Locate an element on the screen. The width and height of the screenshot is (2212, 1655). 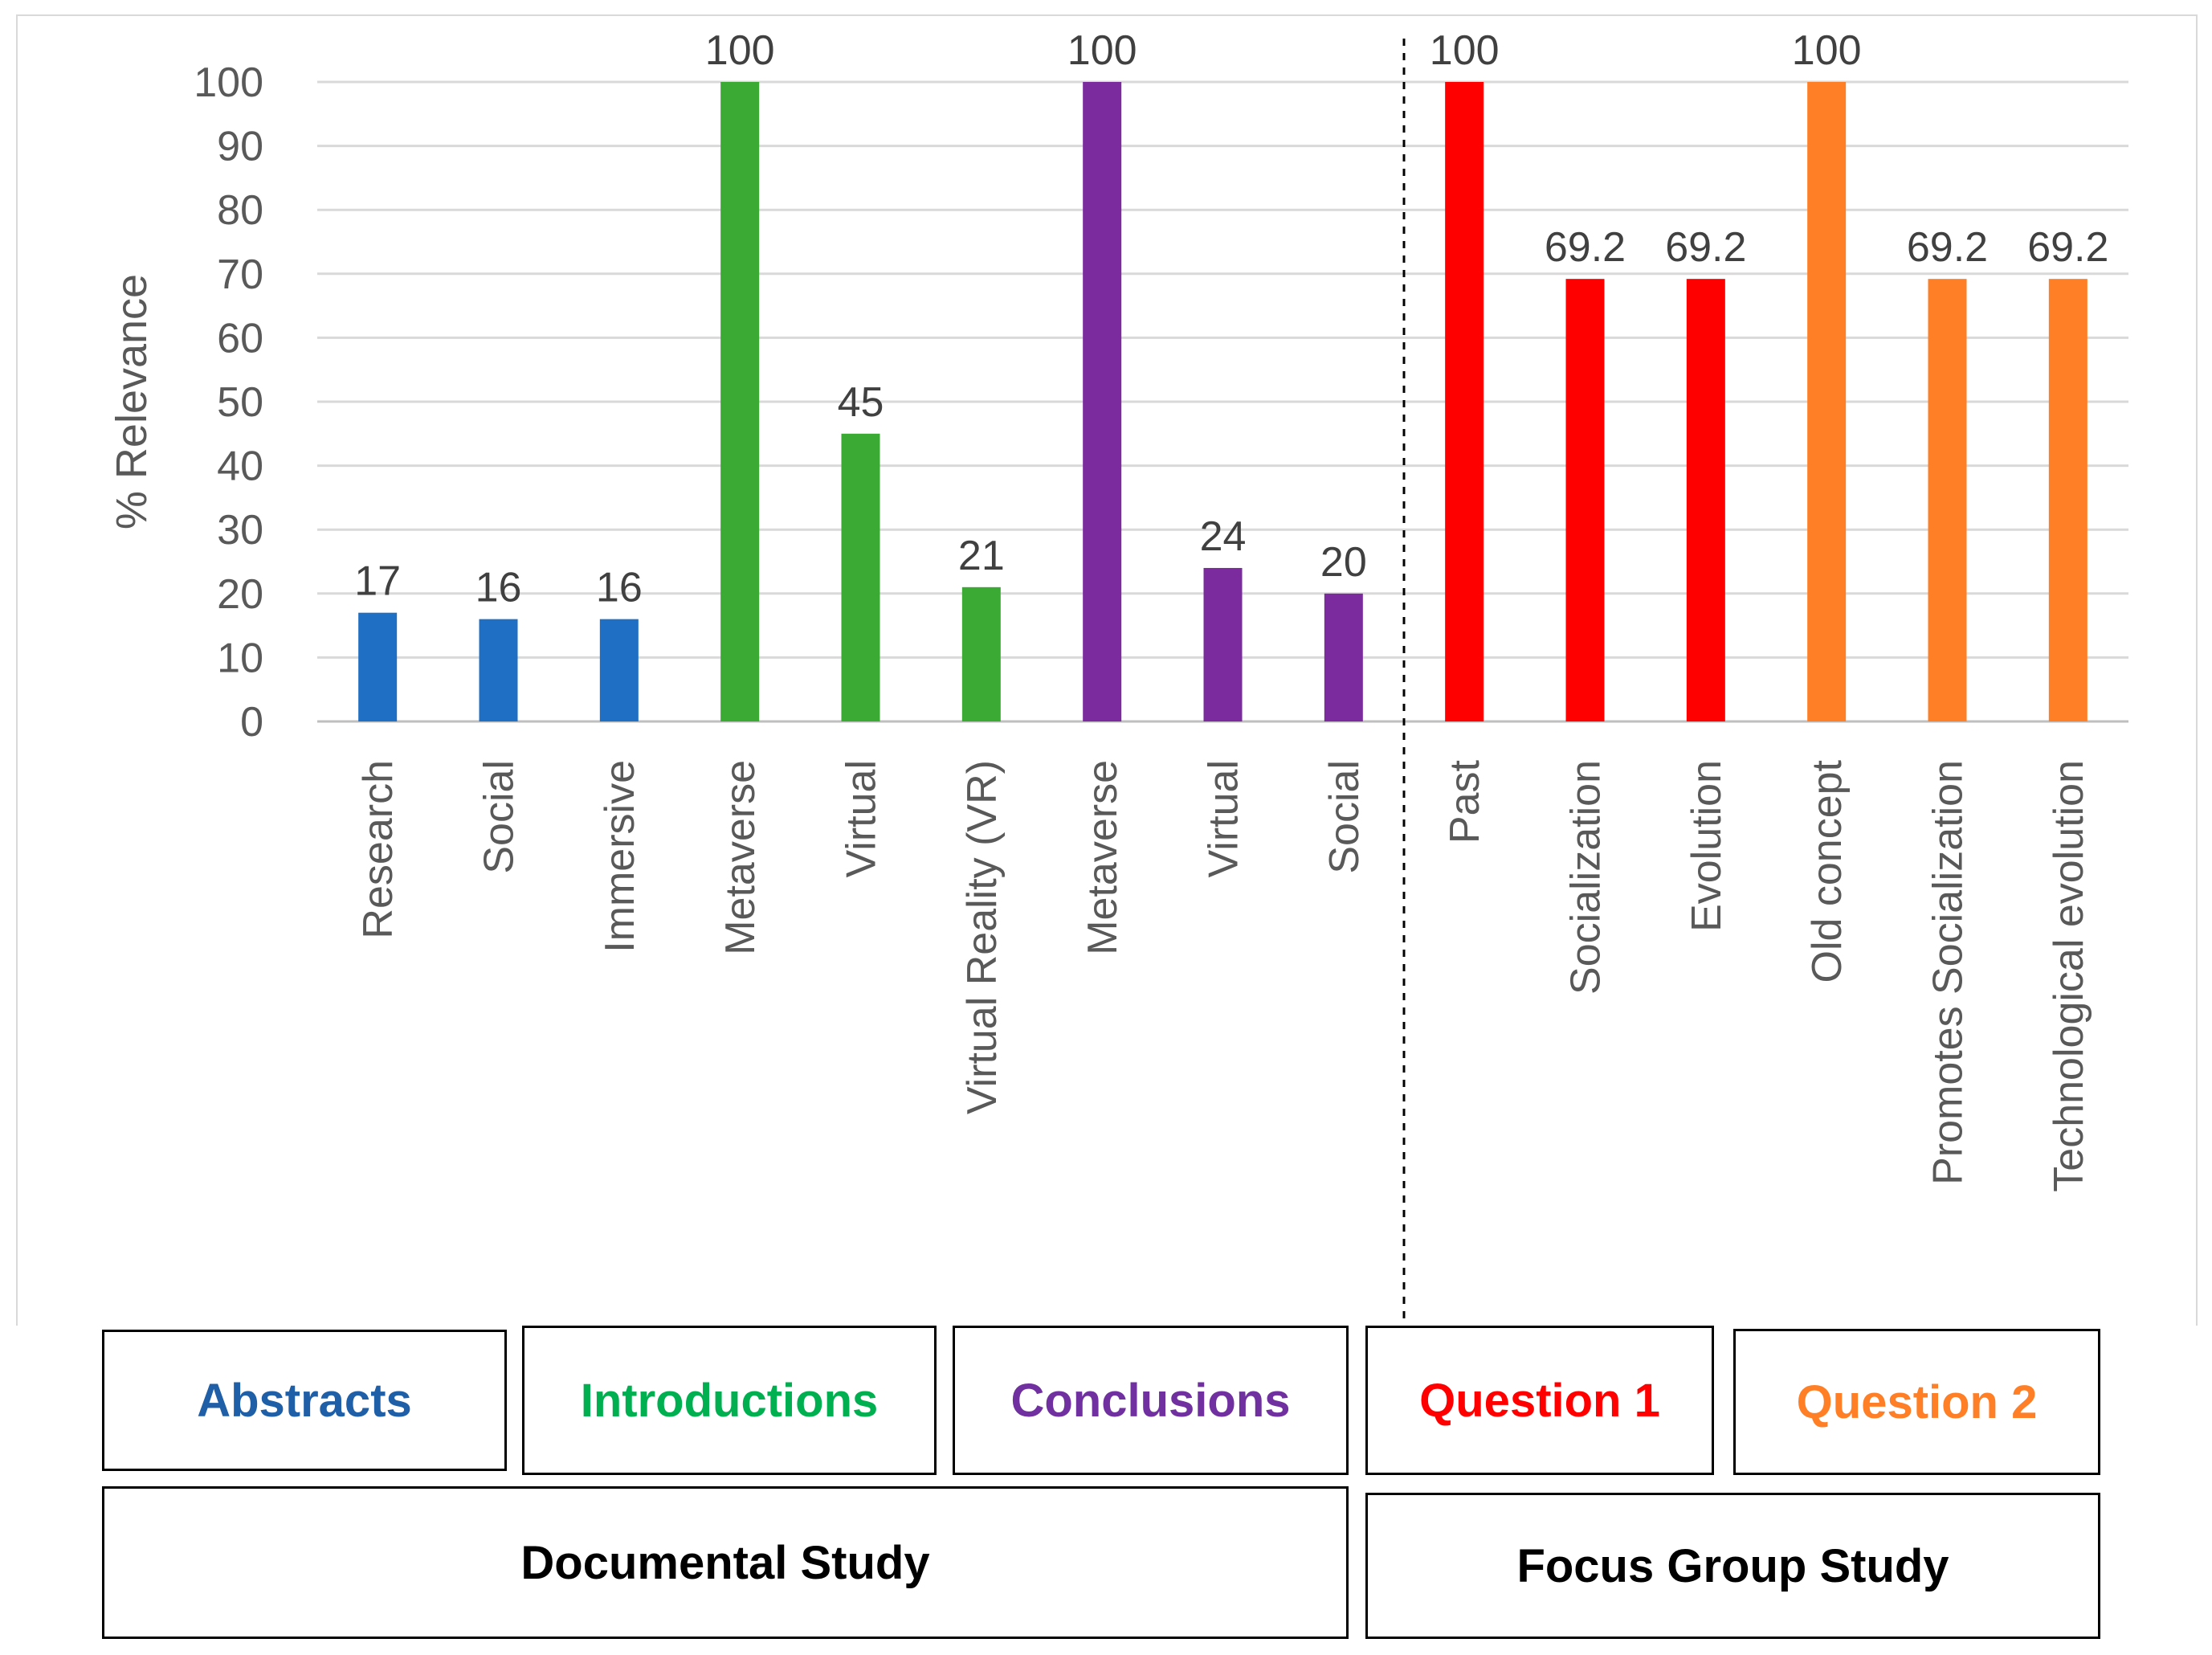
x-tick-label: Immersive is located at coordinates (620, 856).